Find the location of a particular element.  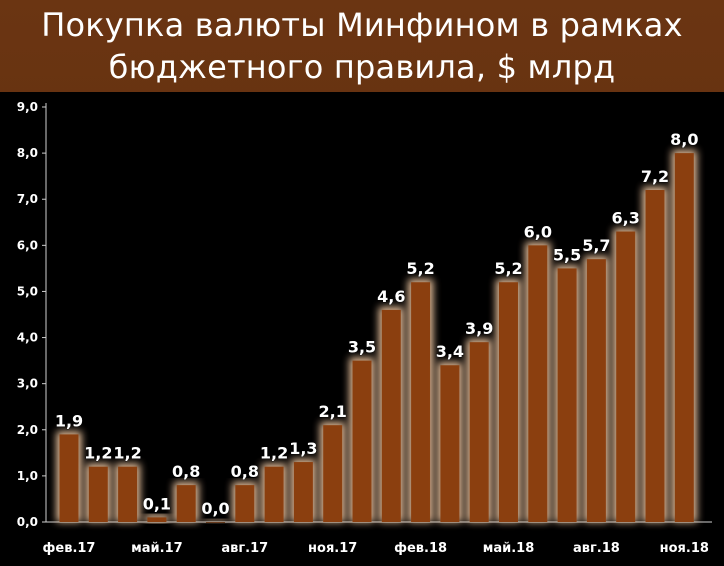

bar-май.18 is located at coordinates (508, 402).